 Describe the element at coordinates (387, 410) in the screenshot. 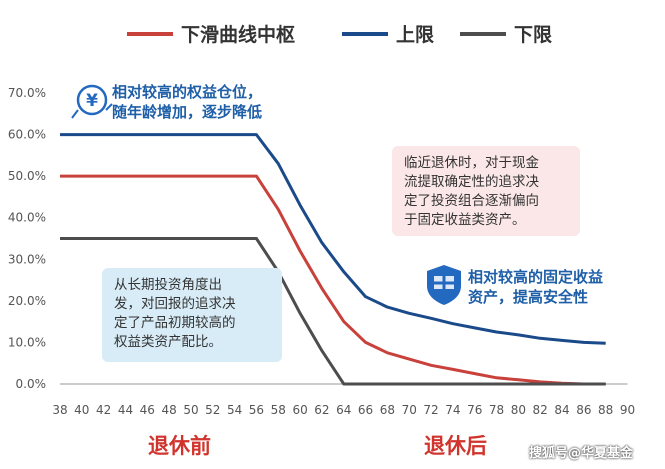

I see `x-tick-label: 68` at that location.